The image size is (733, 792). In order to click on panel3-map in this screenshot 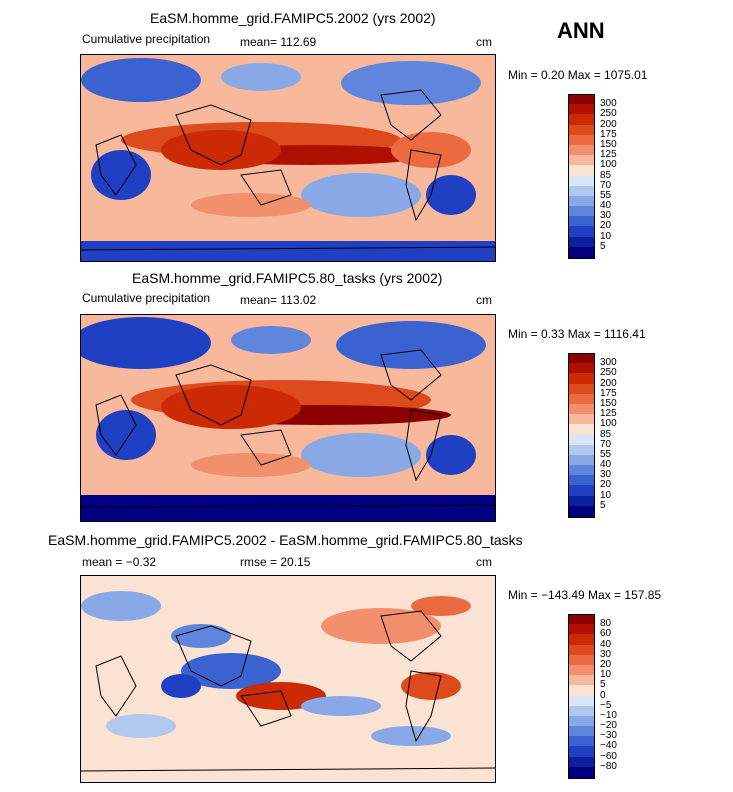, I will do `click(288, 679)`.